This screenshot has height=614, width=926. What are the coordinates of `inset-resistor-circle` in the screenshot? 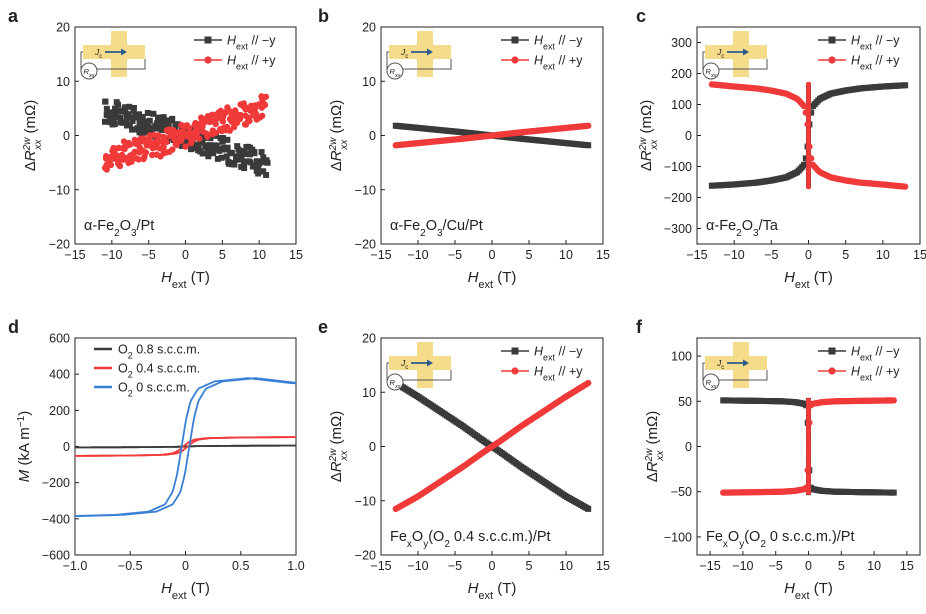 It's located at (395, 382).